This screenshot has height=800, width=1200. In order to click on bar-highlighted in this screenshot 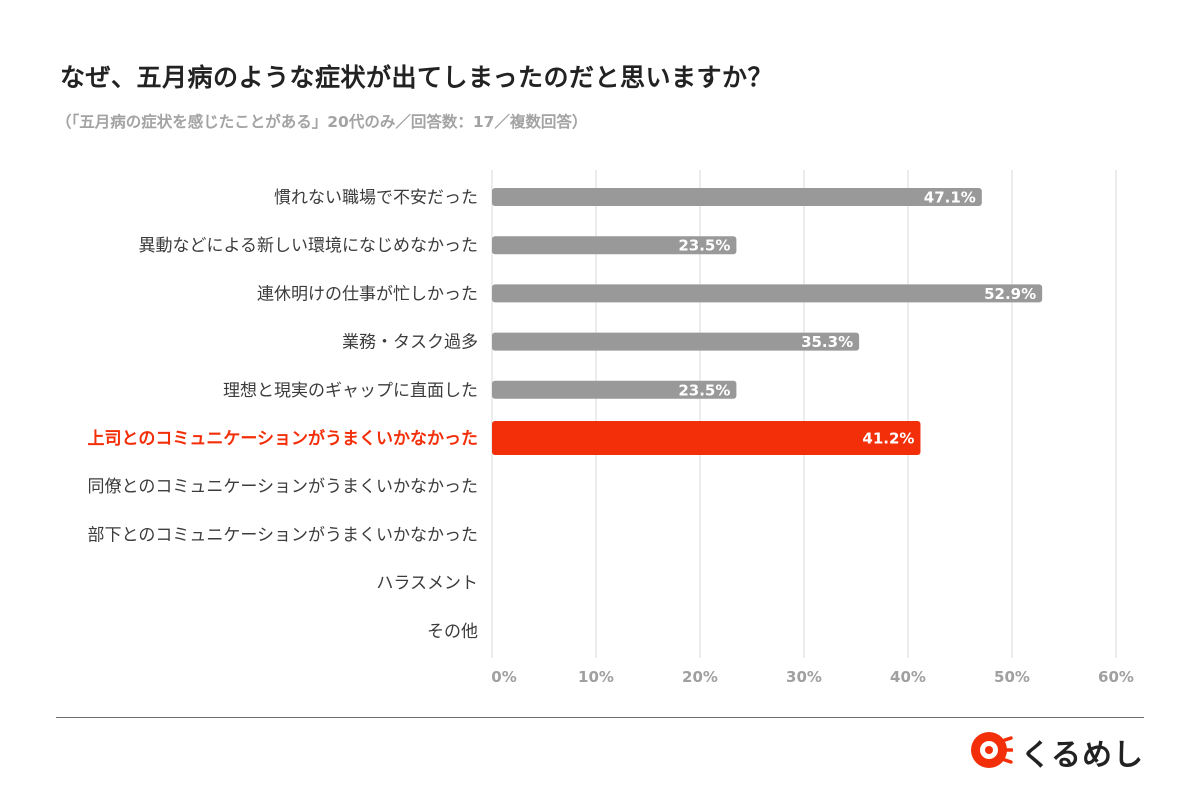, I will do `click(706, 438)`.